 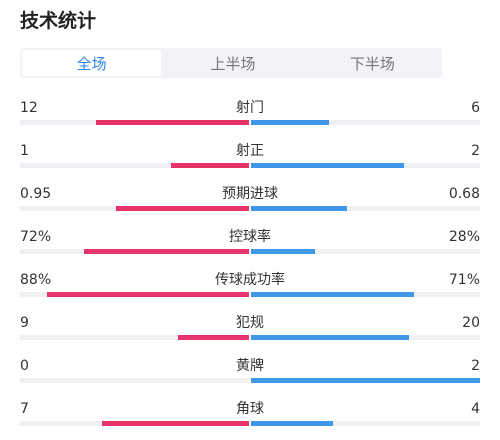 I want to click on period-tabs: 全场 上半场 下半场, so click(x=231, y=63).